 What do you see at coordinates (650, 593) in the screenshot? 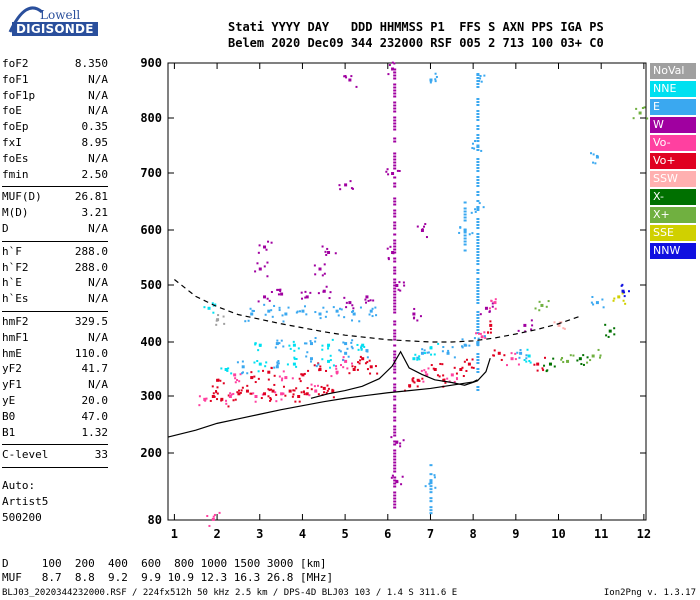
I see `version-label: Ion2Png v. 1.3.17` at bounding box center [650, 593].